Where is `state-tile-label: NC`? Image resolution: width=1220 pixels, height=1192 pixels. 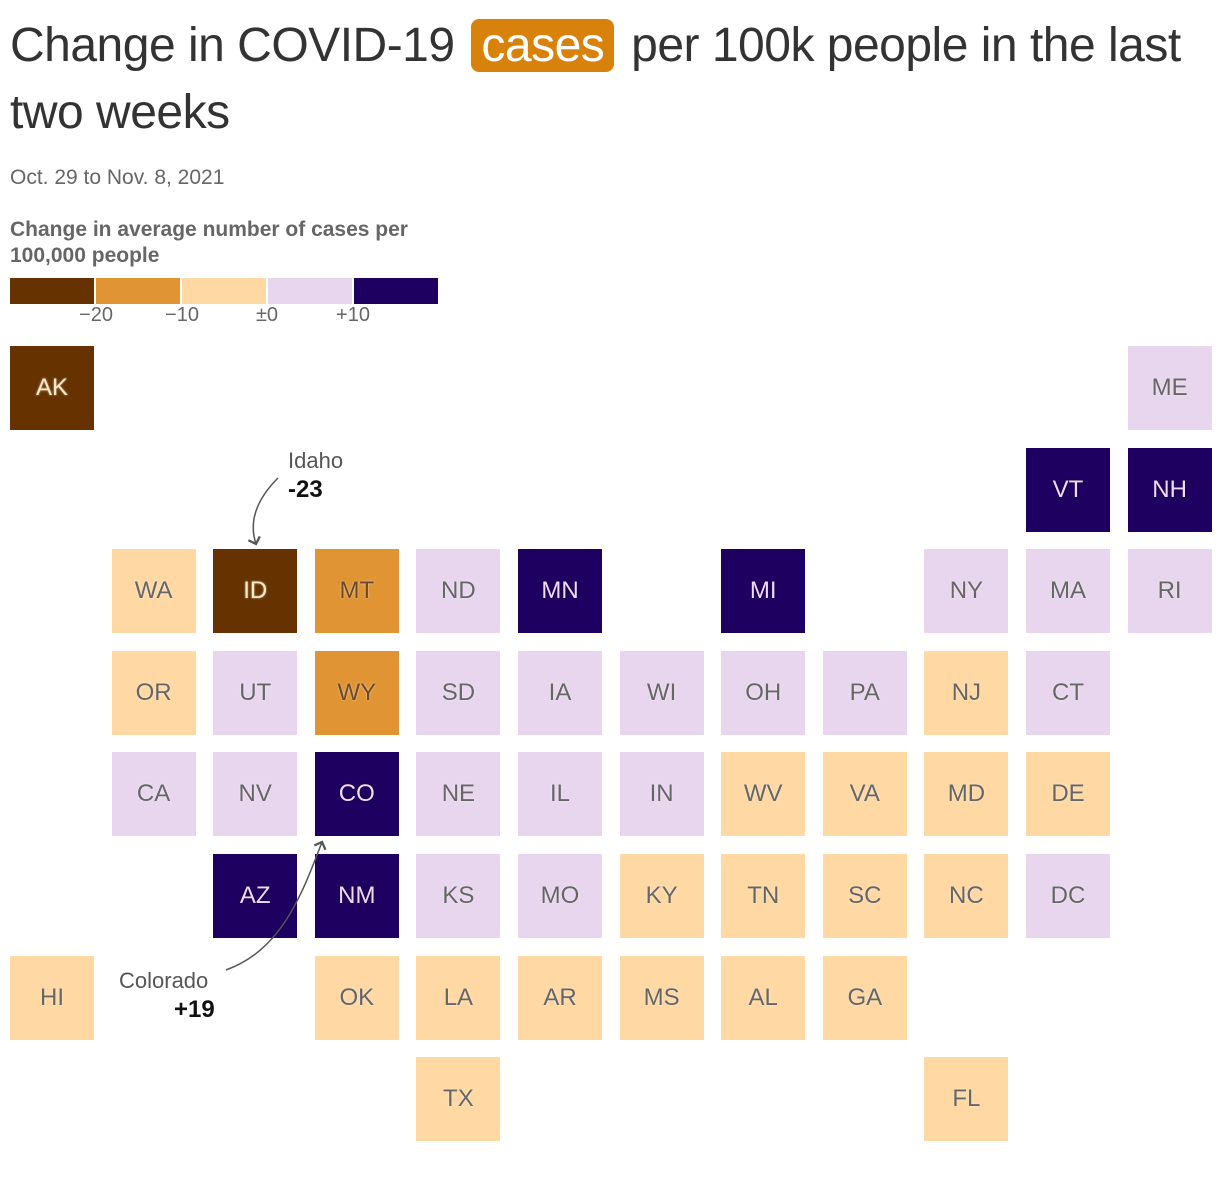 state-tile-label: NC is located at coordinates (966, 895).